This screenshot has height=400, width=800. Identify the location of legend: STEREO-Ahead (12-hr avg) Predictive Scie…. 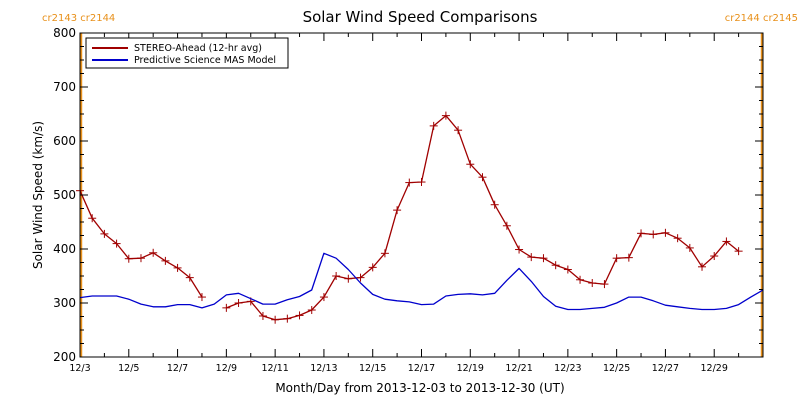
(187, 53).